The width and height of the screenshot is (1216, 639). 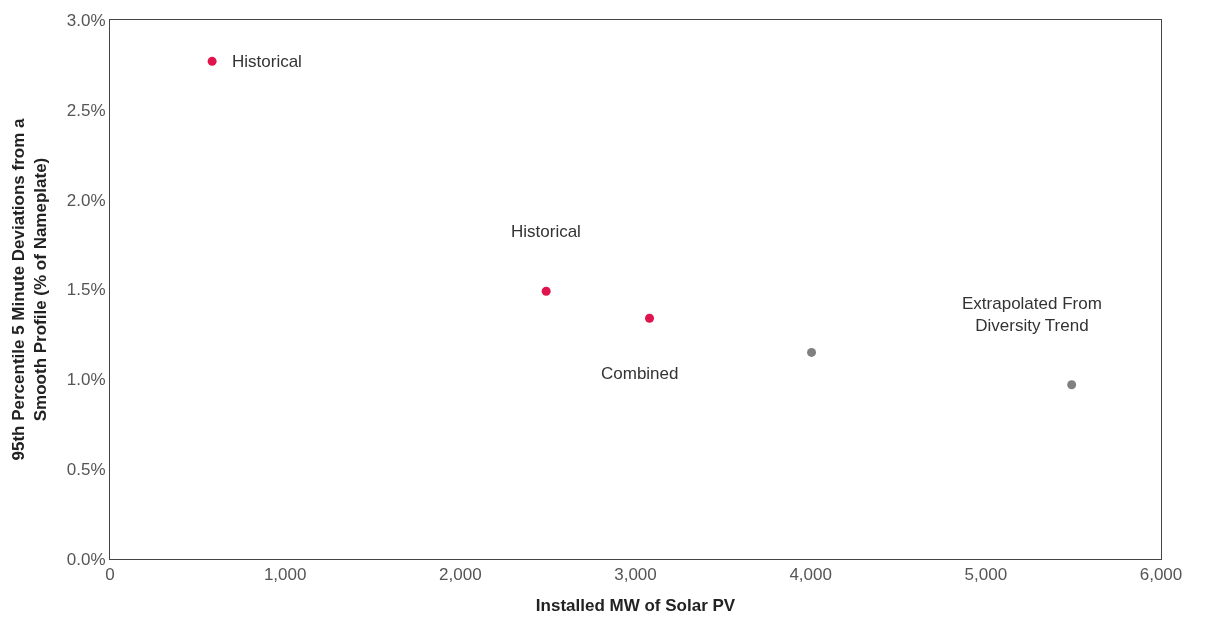 I want to click on y-axis-title: 95th Percentile 5 Minute Deviations from a Smooth Profile (% of Nameplate), so click(x=30, y=289).